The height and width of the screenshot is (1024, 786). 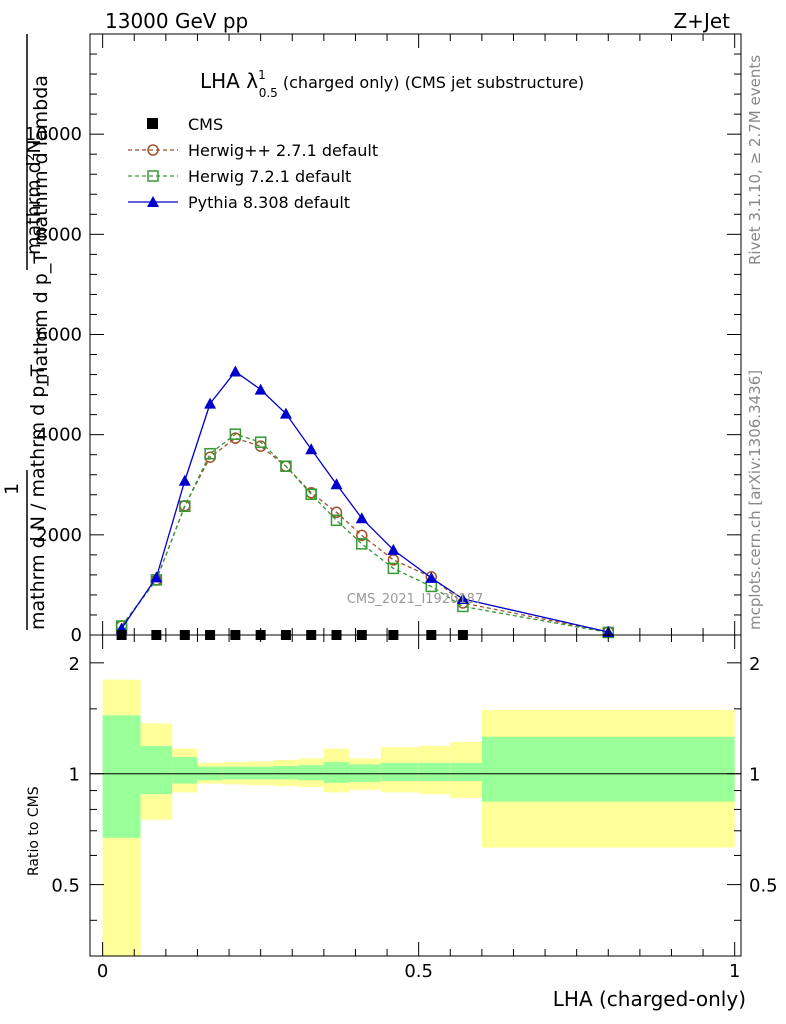 I want to click on y-label-denominator: mathrm d p_T mathrm d lambda, so click(x=41, y=230).